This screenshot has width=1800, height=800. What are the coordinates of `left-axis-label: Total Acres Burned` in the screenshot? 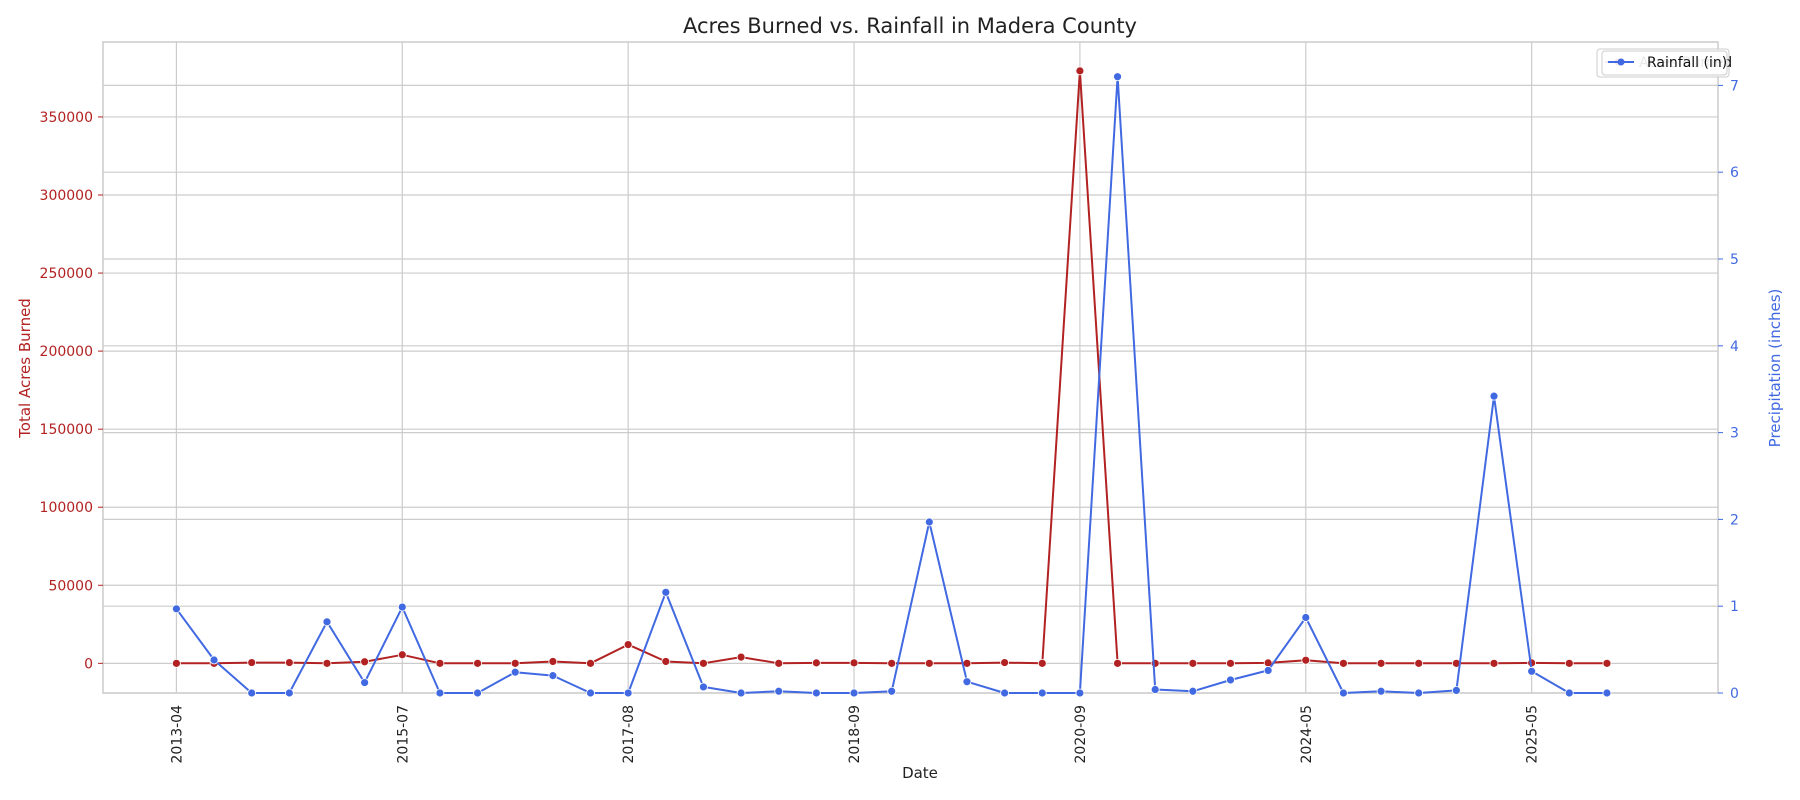 It's located at (25, 368).